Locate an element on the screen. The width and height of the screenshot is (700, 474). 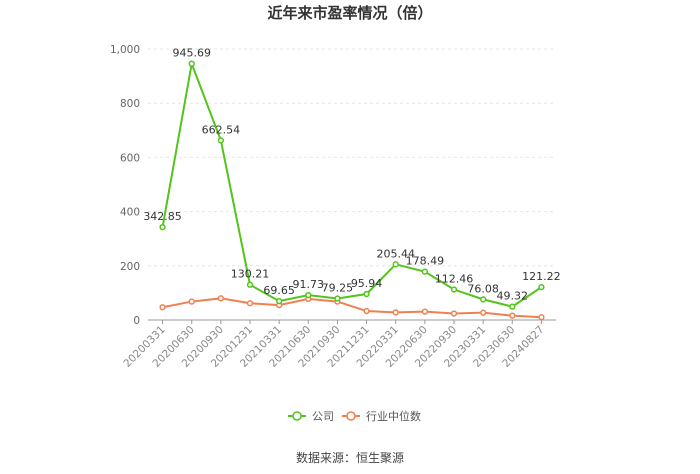
chart-title: 近年来市盈率情况（倍） is located at coordinates (349, 13).